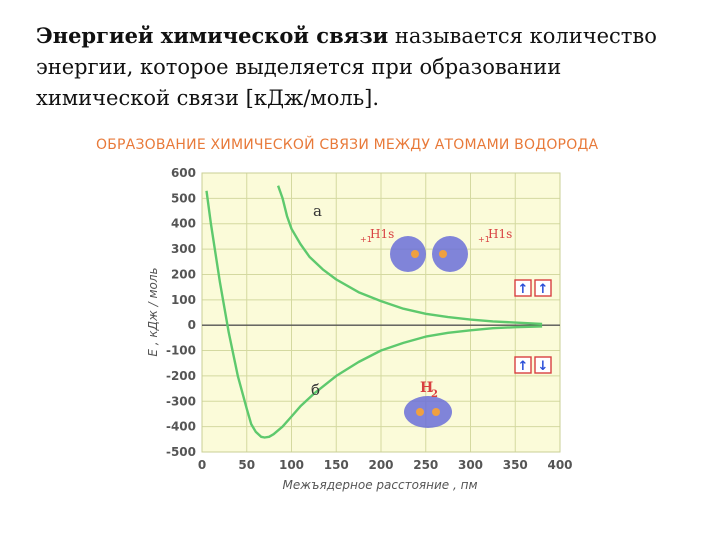 The height and width of the screenshot is (540, 720). I want to click on h2-molecule-illustration: H2, so click(428, 404).